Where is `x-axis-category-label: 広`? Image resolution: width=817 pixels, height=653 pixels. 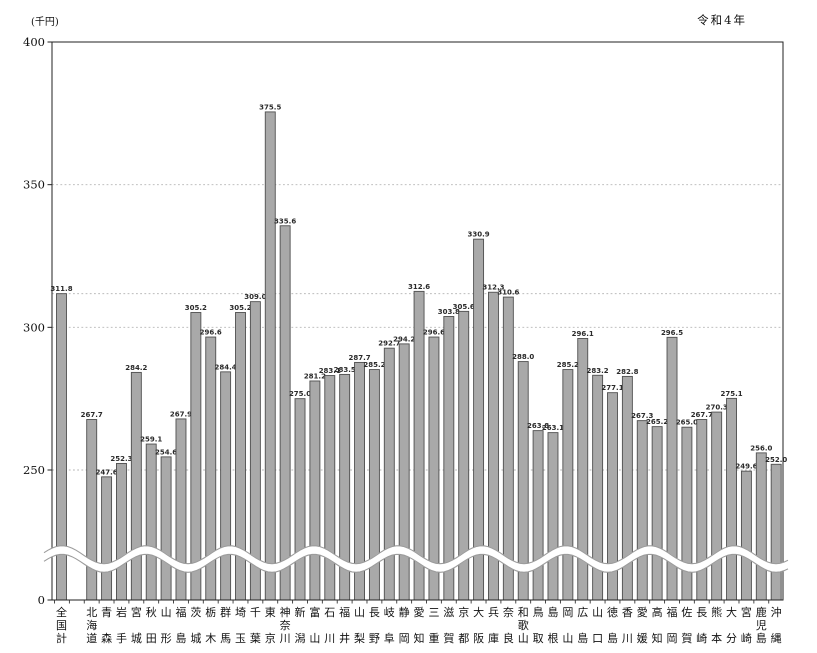
x-axis-category-label: 広 is located at coordinates (582, 612).